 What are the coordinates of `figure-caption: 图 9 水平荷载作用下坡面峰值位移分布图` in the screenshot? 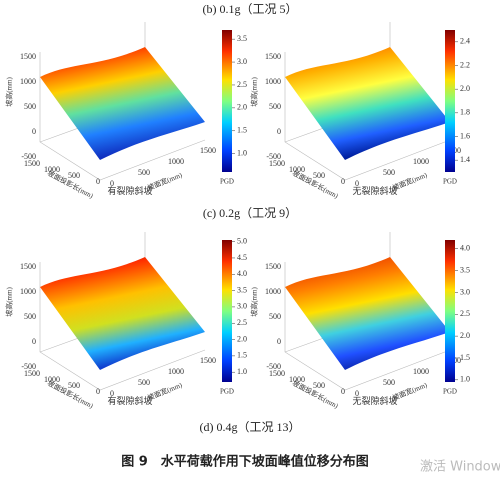 It's located at (245, 462).